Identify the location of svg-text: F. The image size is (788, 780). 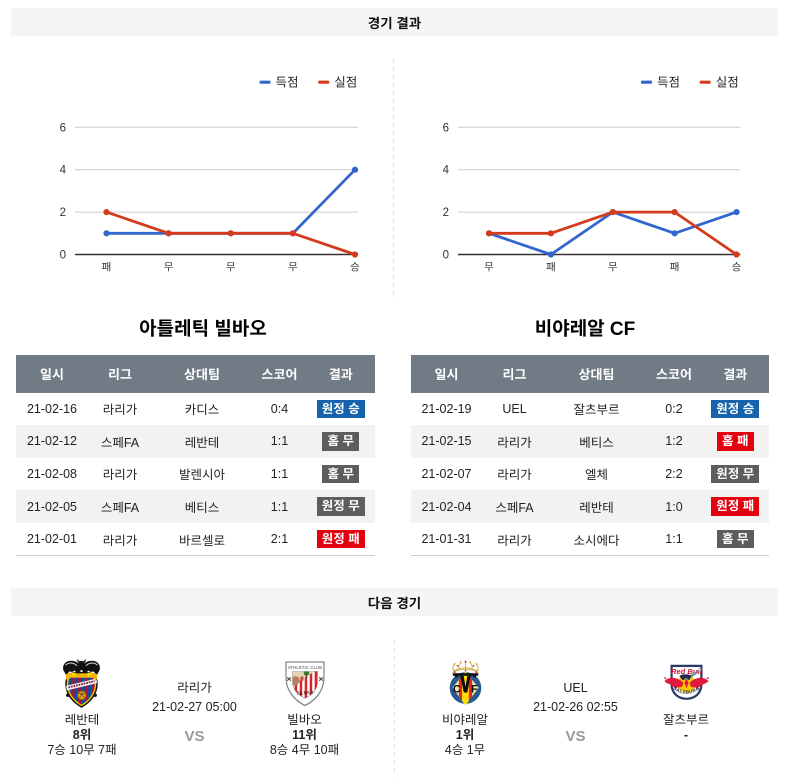
(474, 690).